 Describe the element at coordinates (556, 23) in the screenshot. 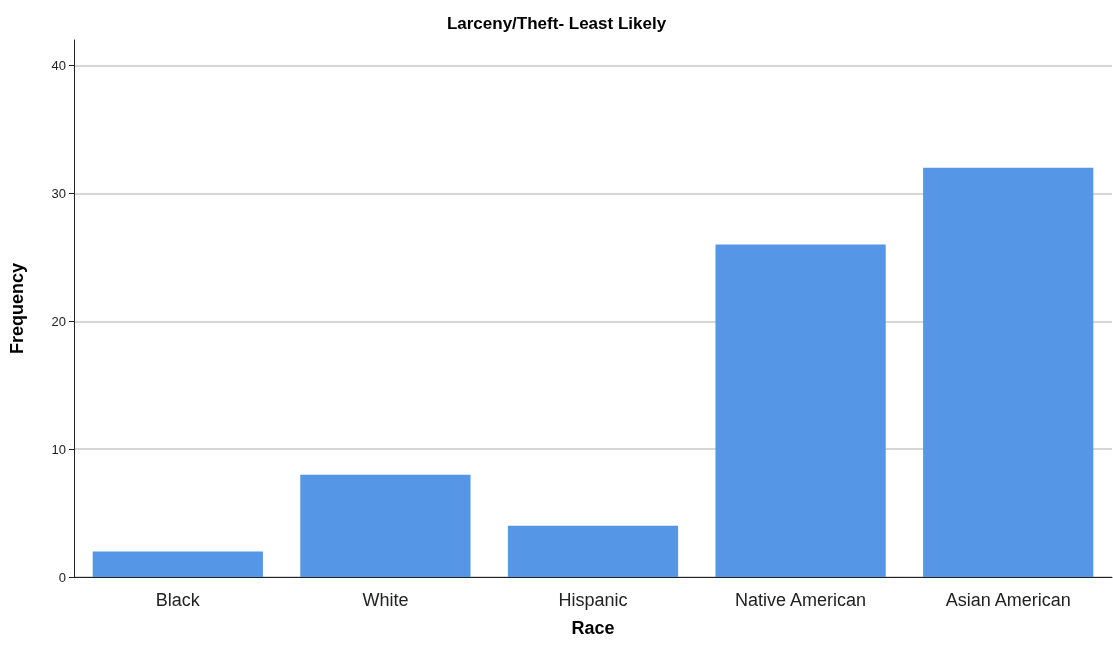

I see `chart-title: Larceny/Theft- Least Likely` at that location.